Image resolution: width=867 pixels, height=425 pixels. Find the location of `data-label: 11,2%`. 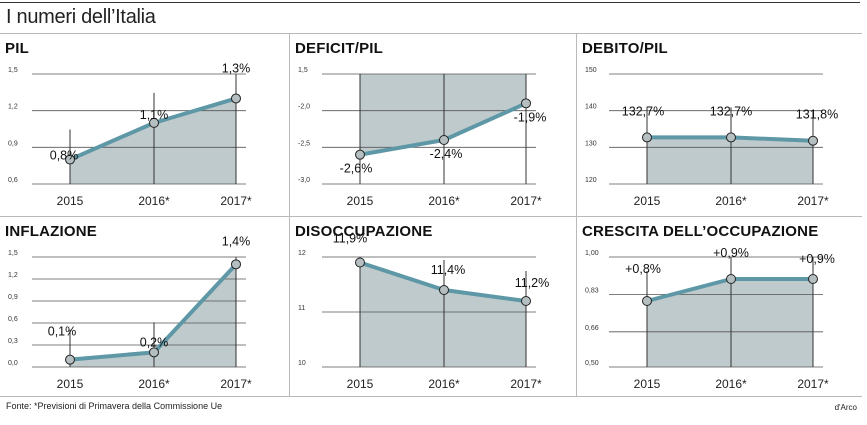

data-label: 11,2% is located at coordinates (532, 283).